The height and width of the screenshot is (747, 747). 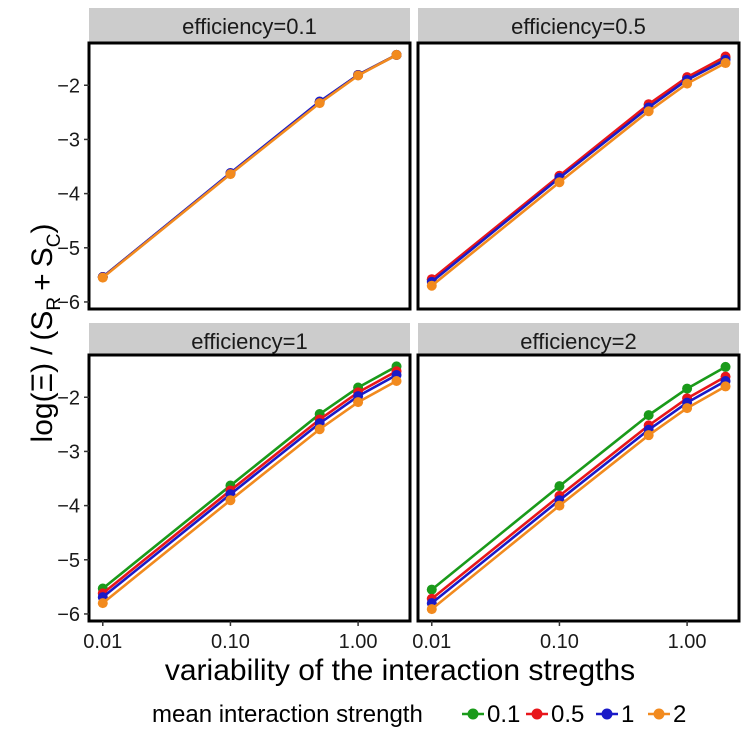 I want to click on y-axis-title: log(Ξ)/(SR+SC), so click(x=45, y=333).